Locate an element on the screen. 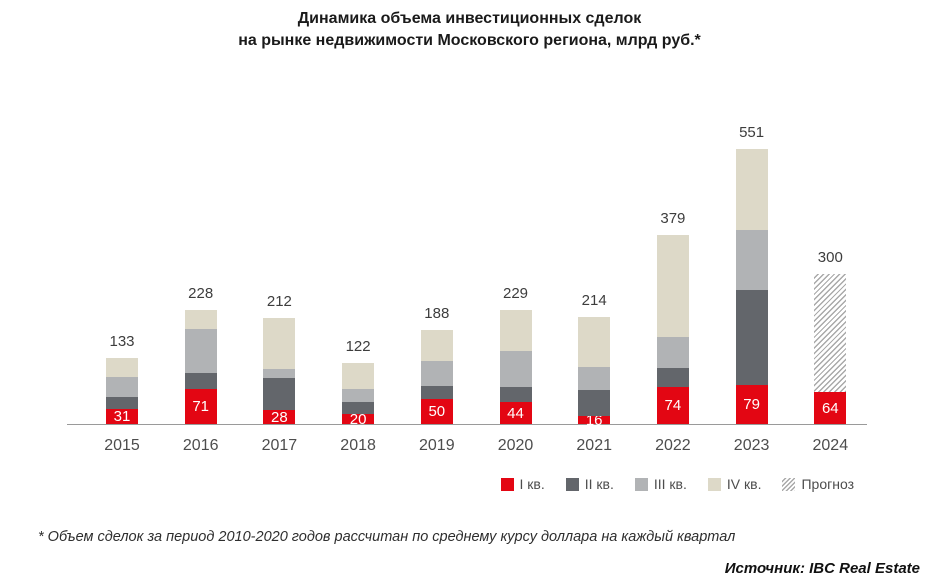 This screenshot has height=587, width=939. q1-value-label-2018: 20 is located at coordinates (358, 419).